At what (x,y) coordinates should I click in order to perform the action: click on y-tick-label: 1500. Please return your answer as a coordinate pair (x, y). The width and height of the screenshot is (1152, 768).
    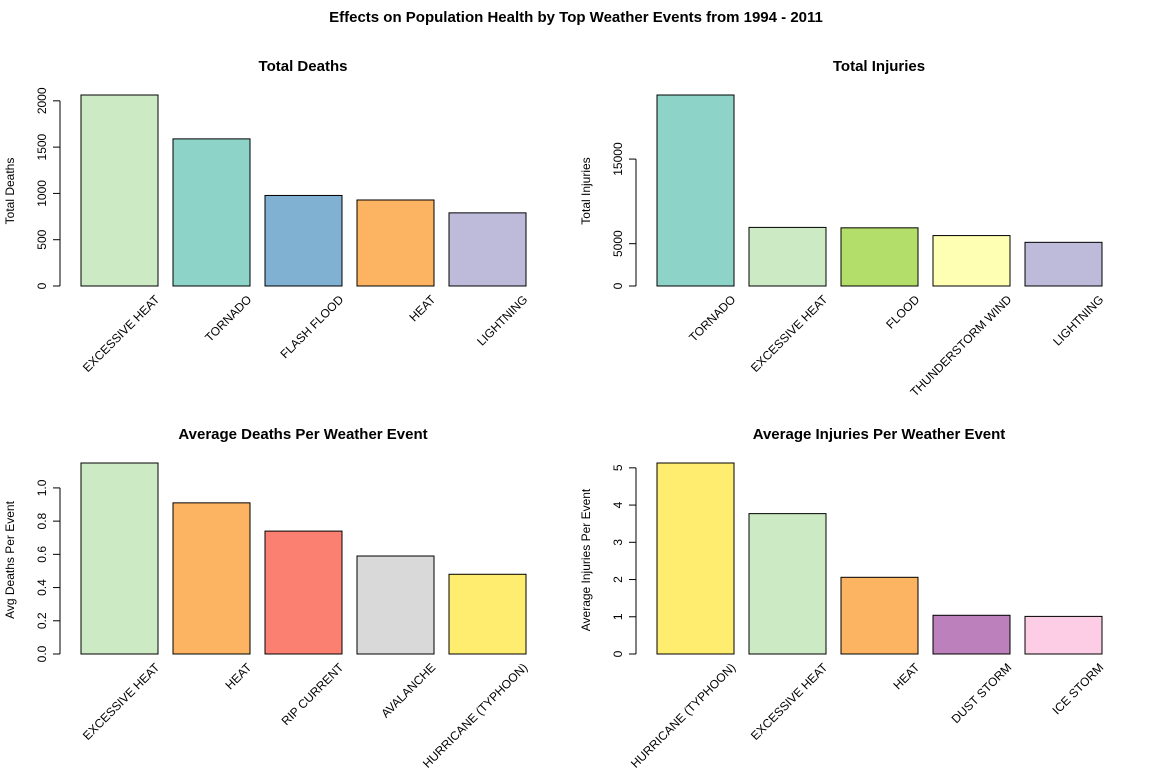
    Looking at the image, I should click on (42, 146).